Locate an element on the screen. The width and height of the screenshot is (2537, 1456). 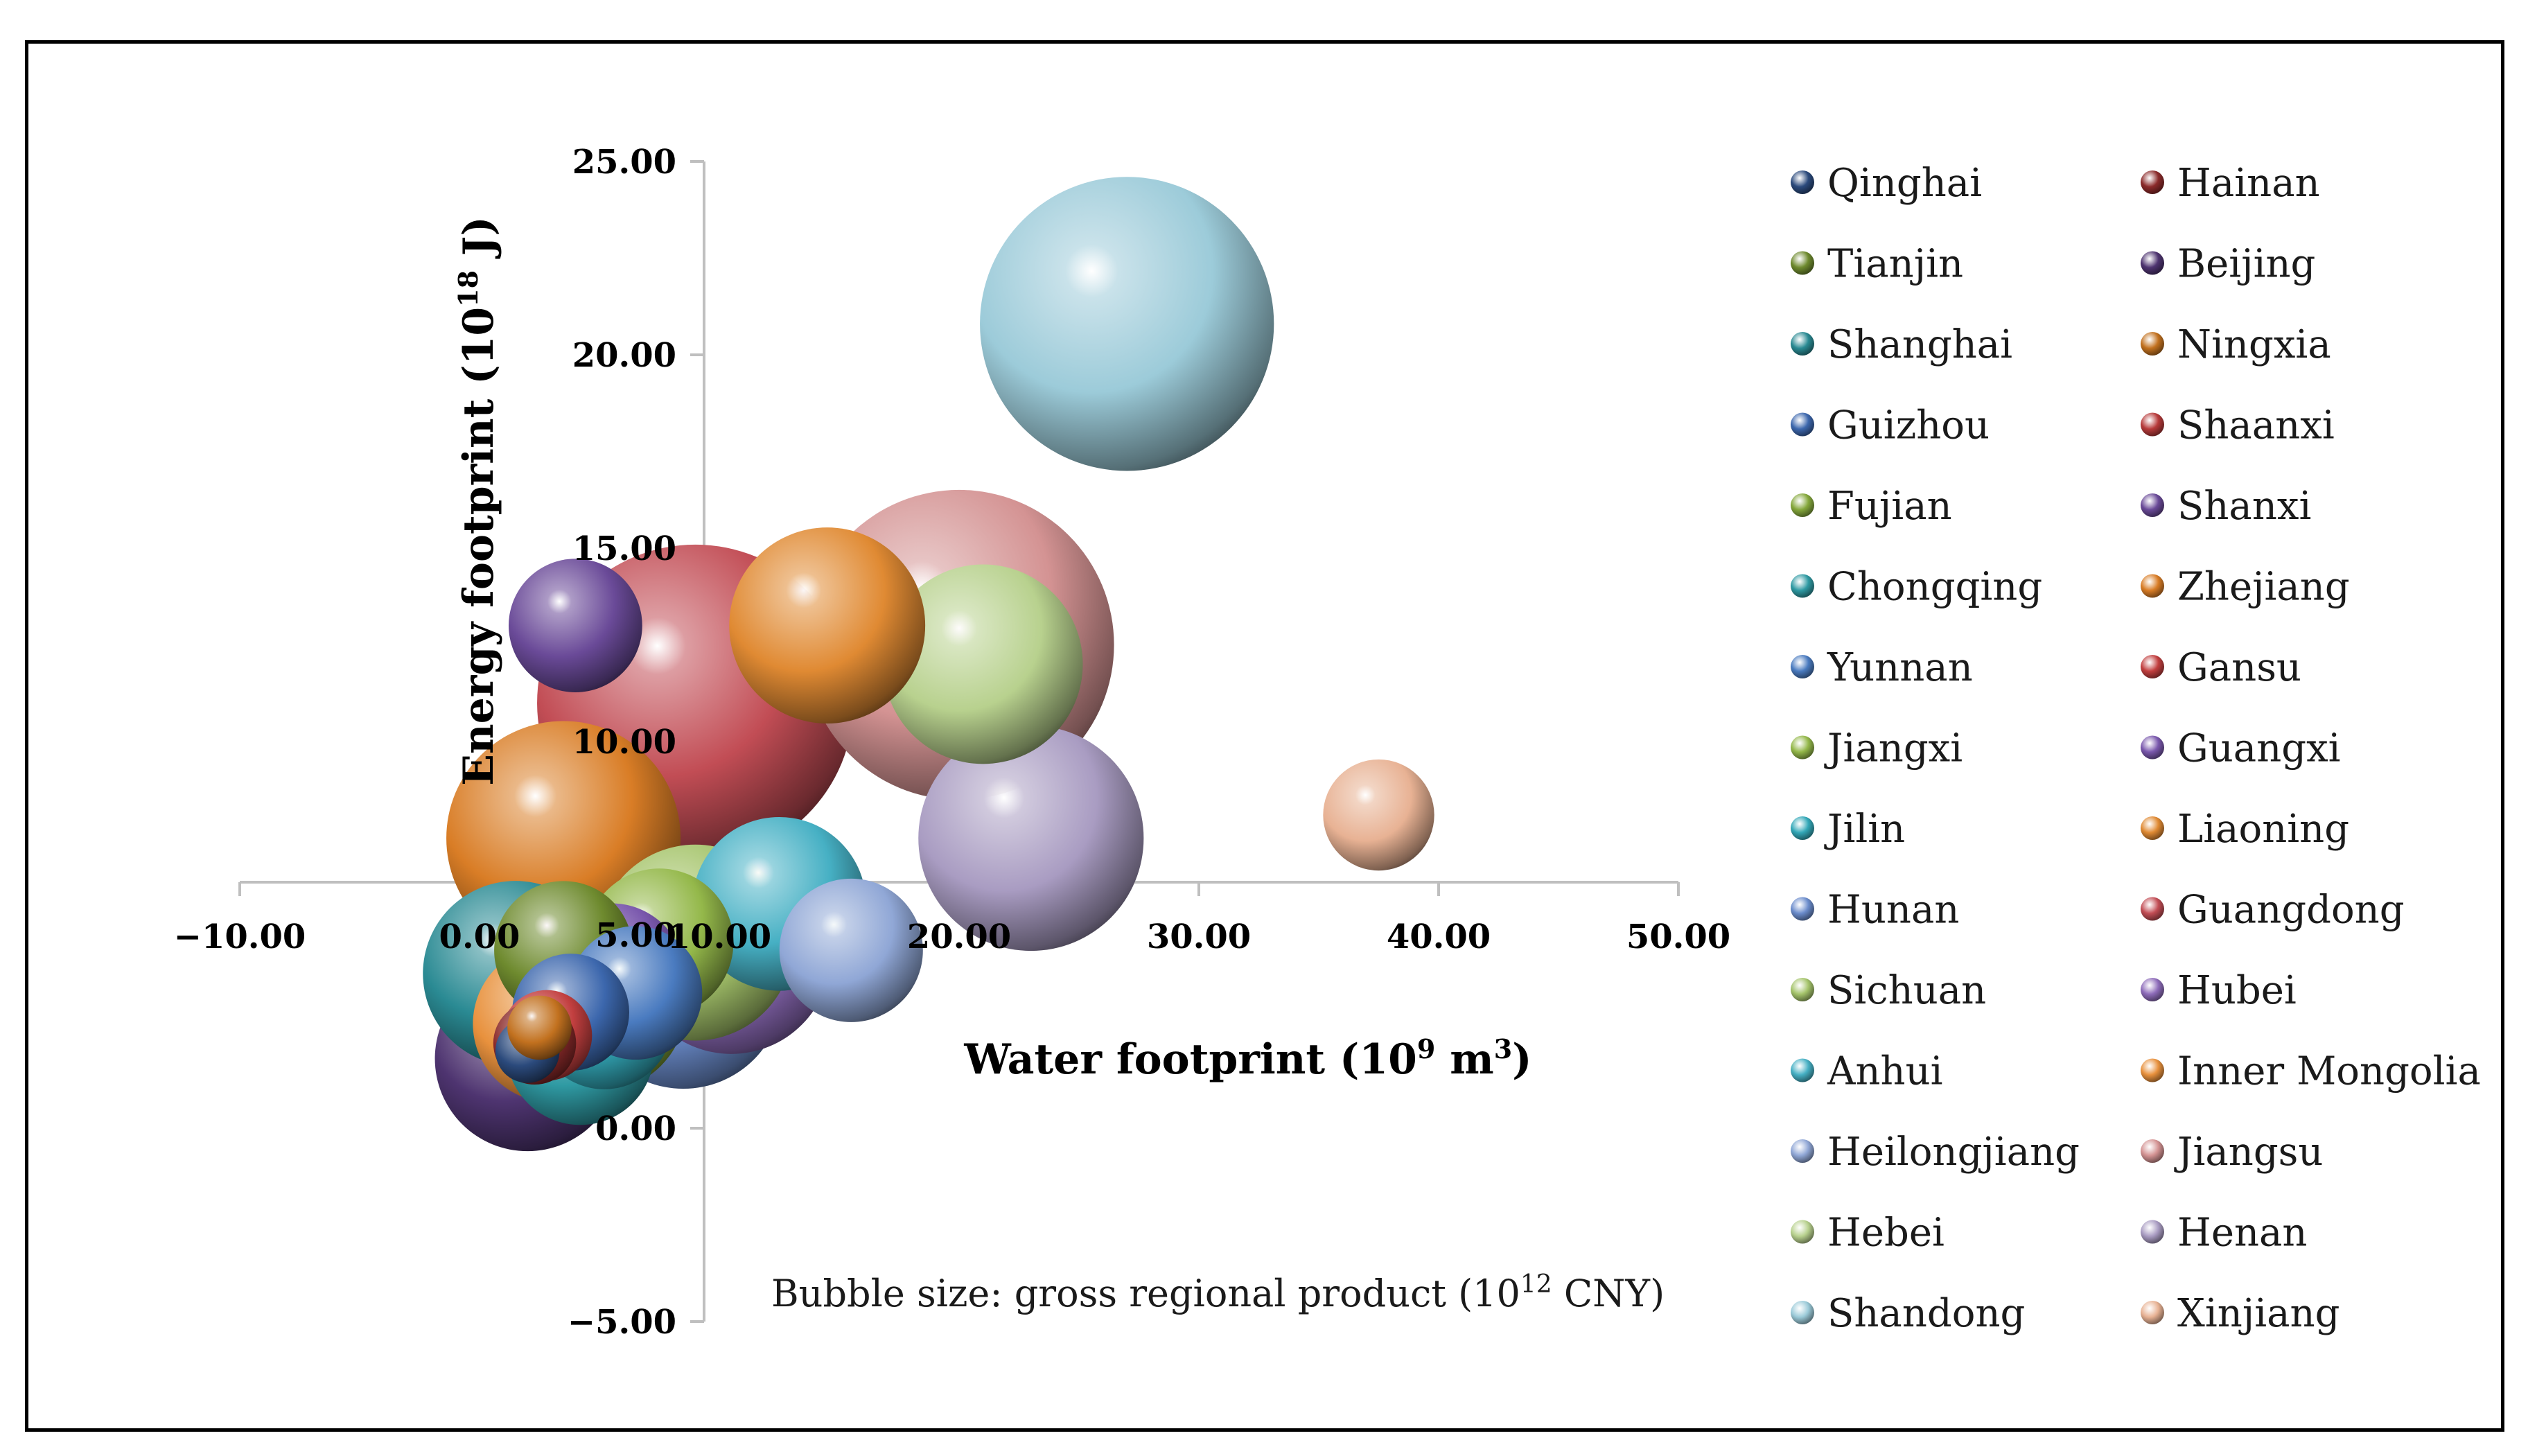
y-axis-title: Energy footprint (1018 J) is located at coordinates (478, 501).